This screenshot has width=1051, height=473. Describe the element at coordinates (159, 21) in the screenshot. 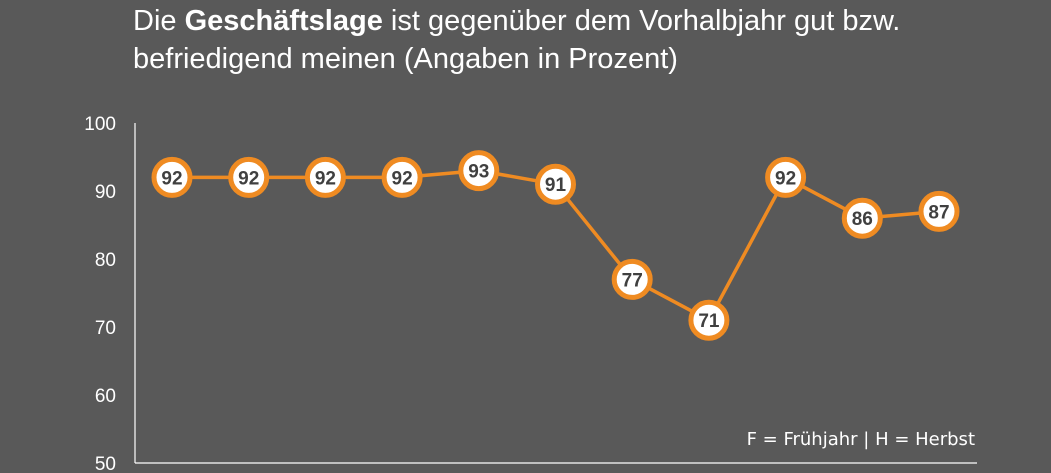

I see `title-prefix: Die` at that location.